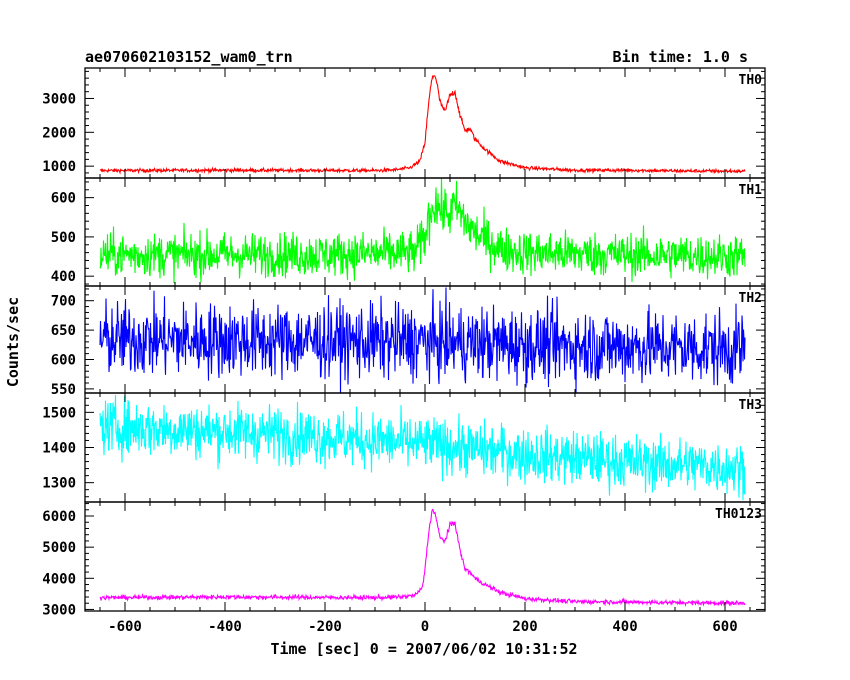  Describe the element at coordinates (751, 80) in the screenshot. I see `panel-label: TH0` at that location.